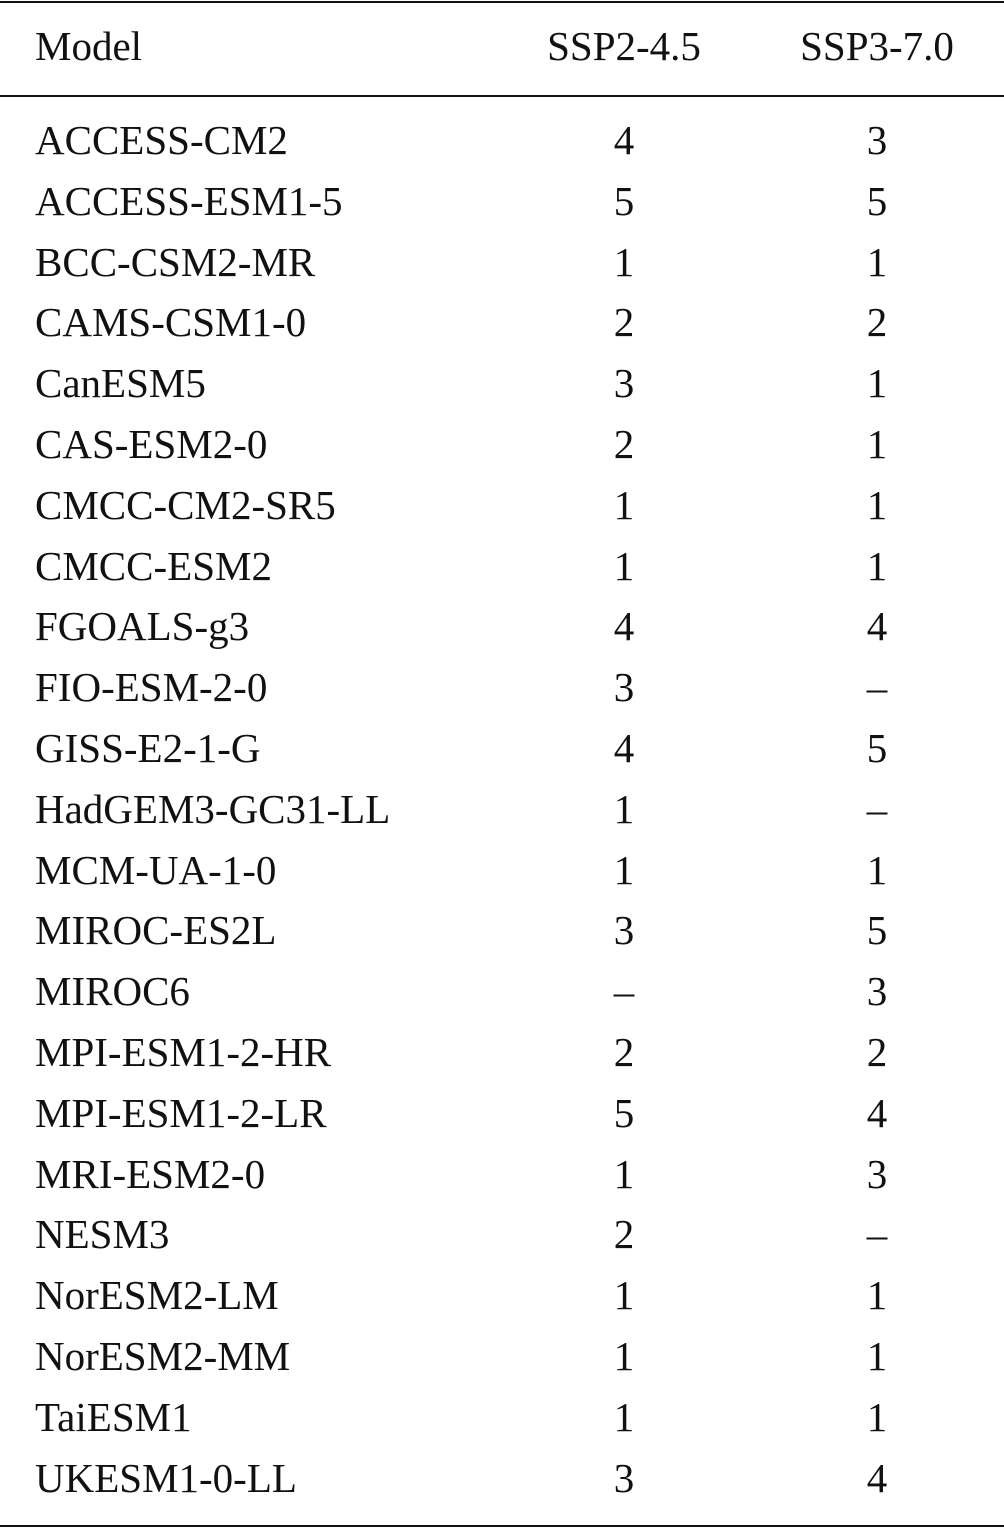  I want to click on model-cell: MRI-ESM2-0, so click(150, 1173).